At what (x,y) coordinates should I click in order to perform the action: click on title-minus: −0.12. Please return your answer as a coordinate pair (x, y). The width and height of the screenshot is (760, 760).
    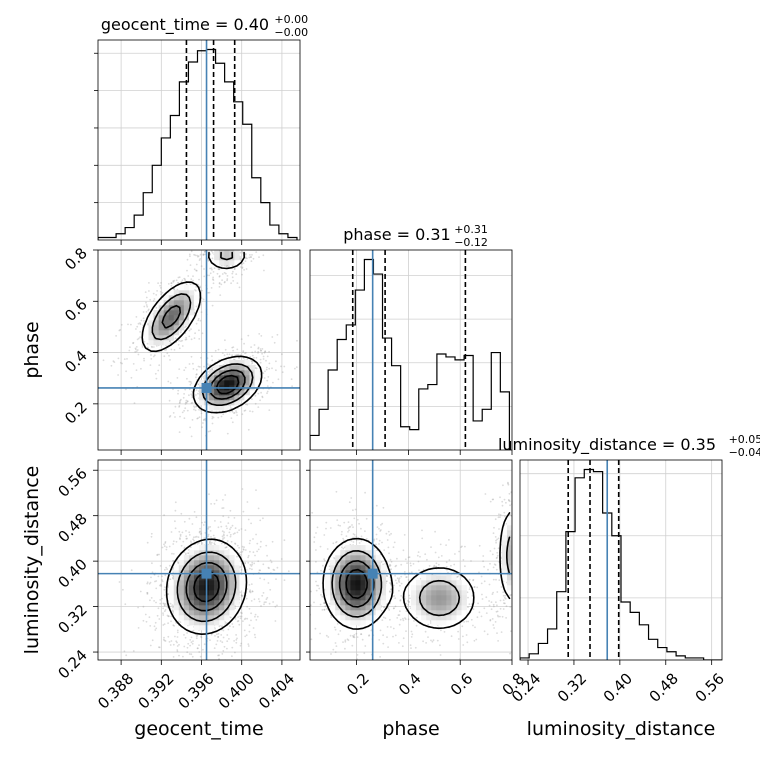
    Looking at the image, I should click on (471, 242).